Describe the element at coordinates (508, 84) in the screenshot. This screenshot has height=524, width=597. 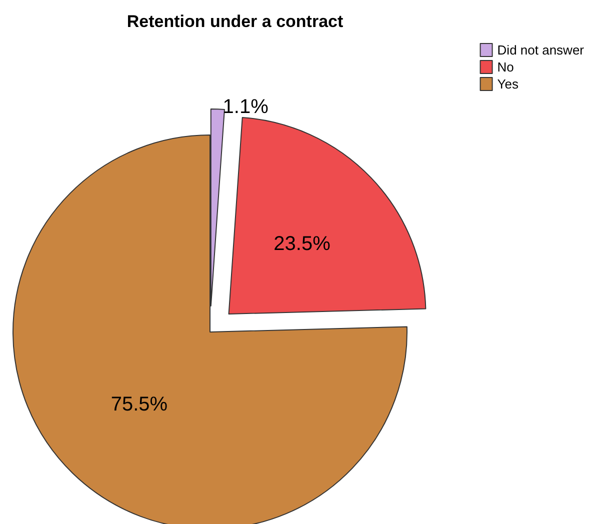
I see `legend-label: Yes` at that location.